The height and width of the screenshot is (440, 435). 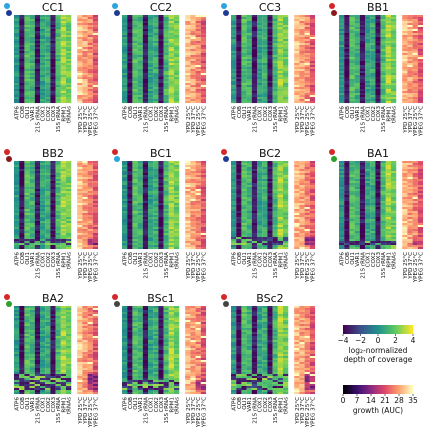 What do you see at coordinates (9, 13) in the screenshot?
I see `strain-marker-dot` at bounding box center [9, 13].